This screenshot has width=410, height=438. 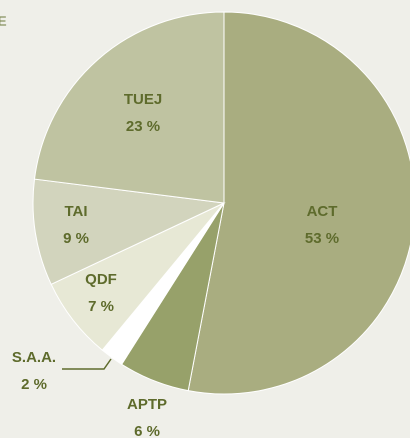 What do you see at coordinates (147, 430) in the screenshot?
I see `slice-value-label: 6 %` at bounding box center [147, 430].